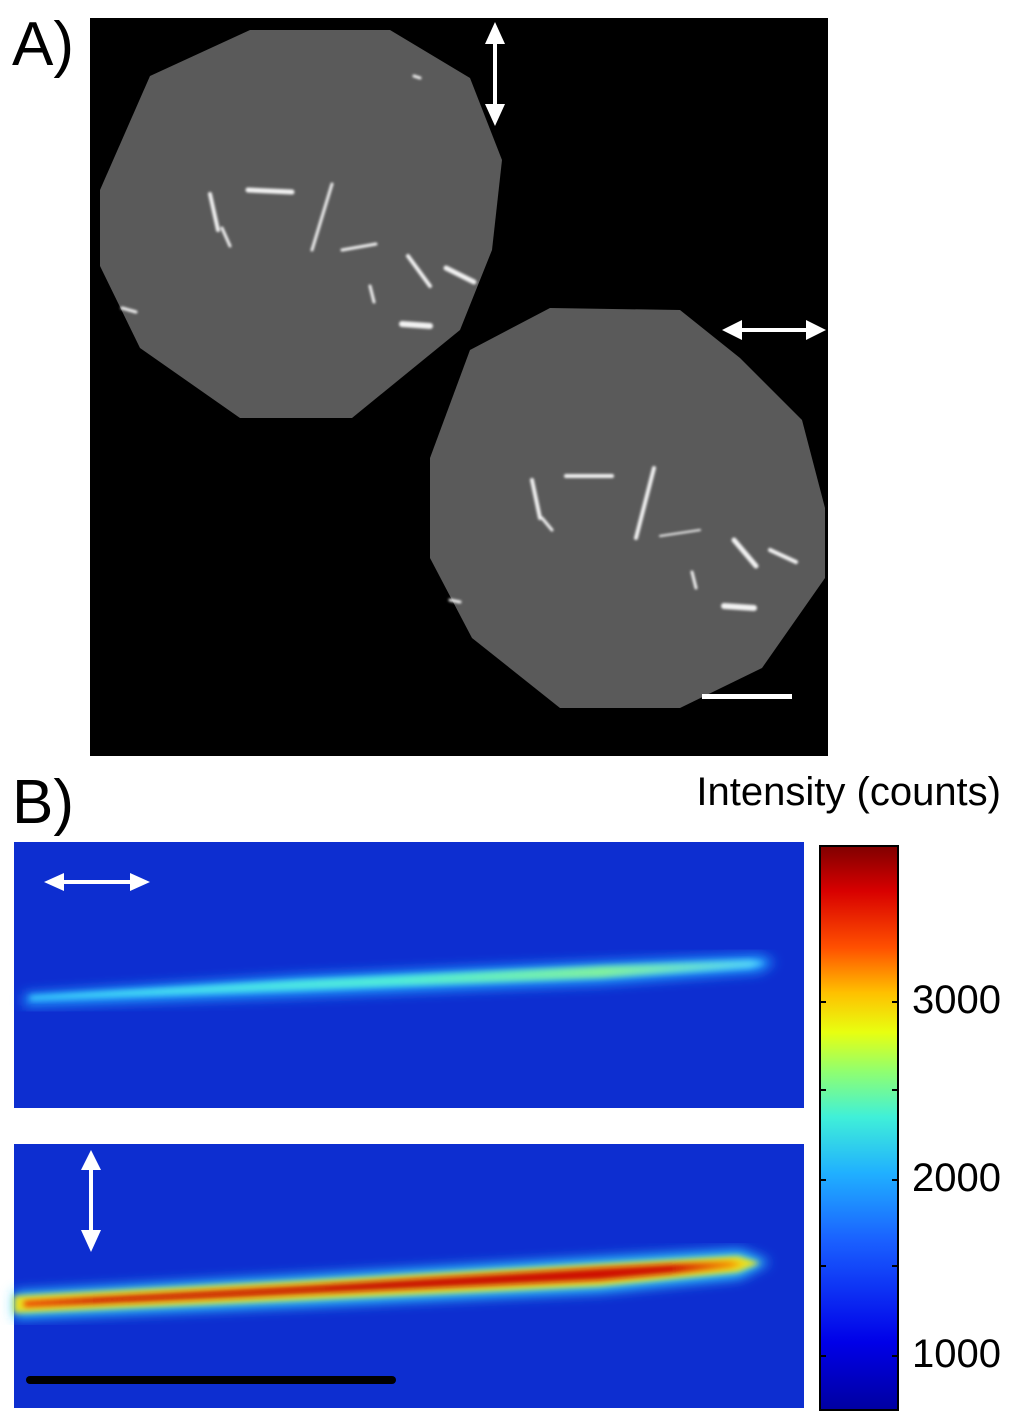  Describe the element at coordinates (859, 1128) in the screenshot. I see `colorbar` at that location.